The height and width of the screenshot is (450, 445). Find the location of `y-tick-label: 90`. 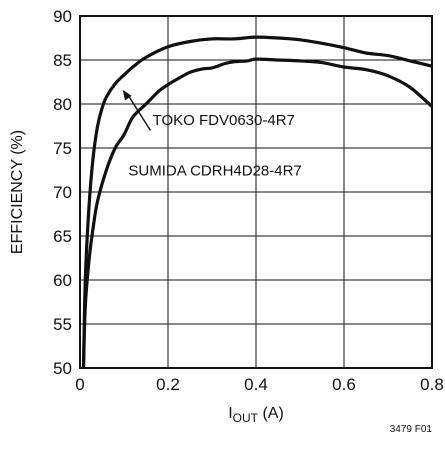

y-tick-label: 90 is located at coordinates (62, 16).